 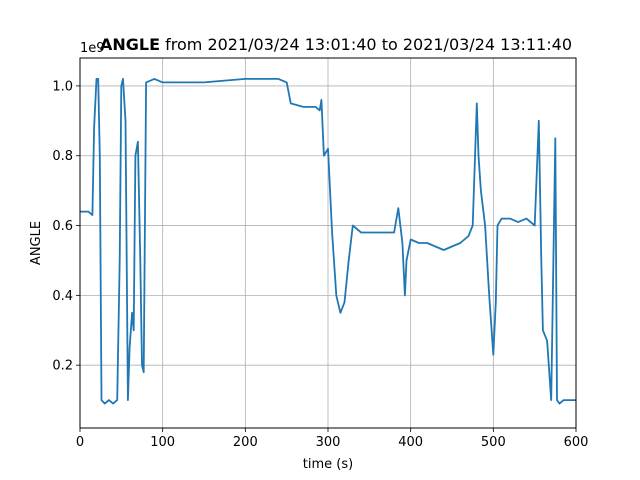 What do you see at coordinates (576, 442) in the screenshot?
I see `x-tick-label: 600` at bounding box center [576, 442].